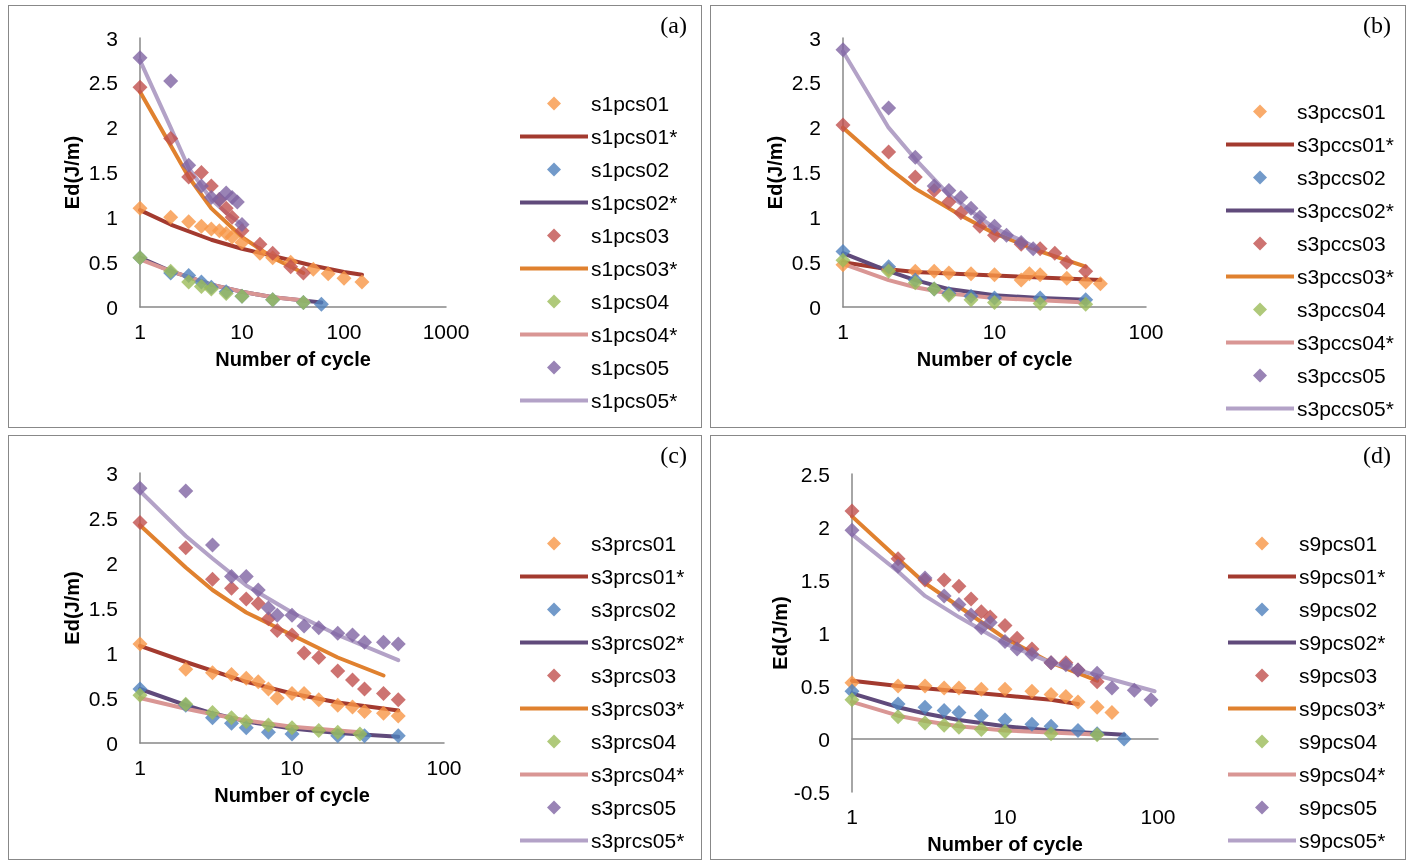 The height and width of the screenshot is (863, 1411). I want to click on text: (c), so click(673, 455).